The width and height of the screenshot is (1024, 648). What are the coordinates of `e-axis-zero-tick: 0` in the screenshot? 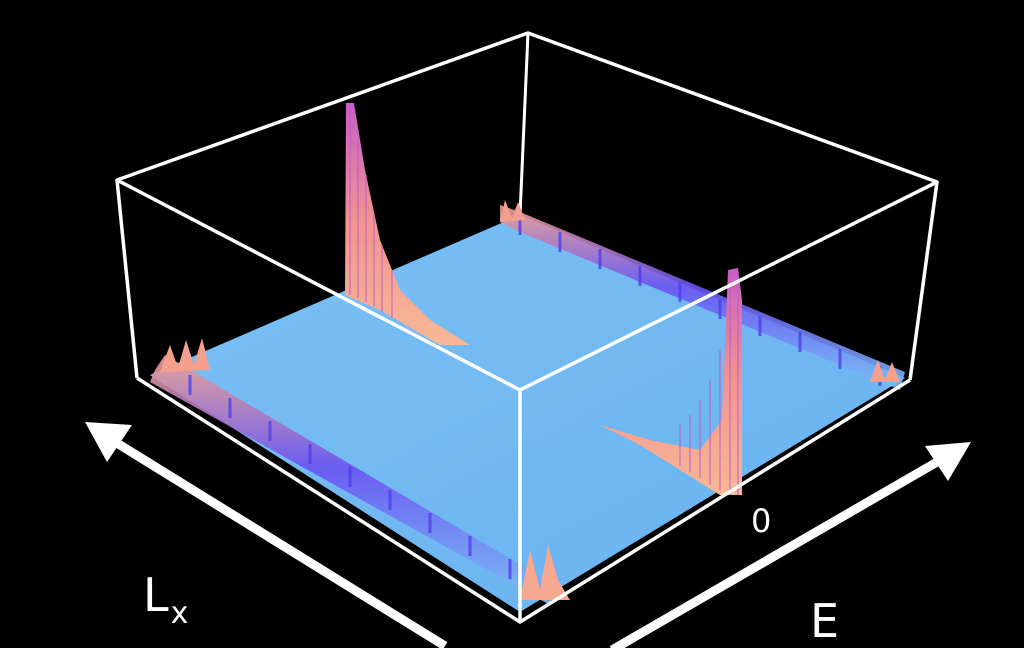 It's located at (761, 521).